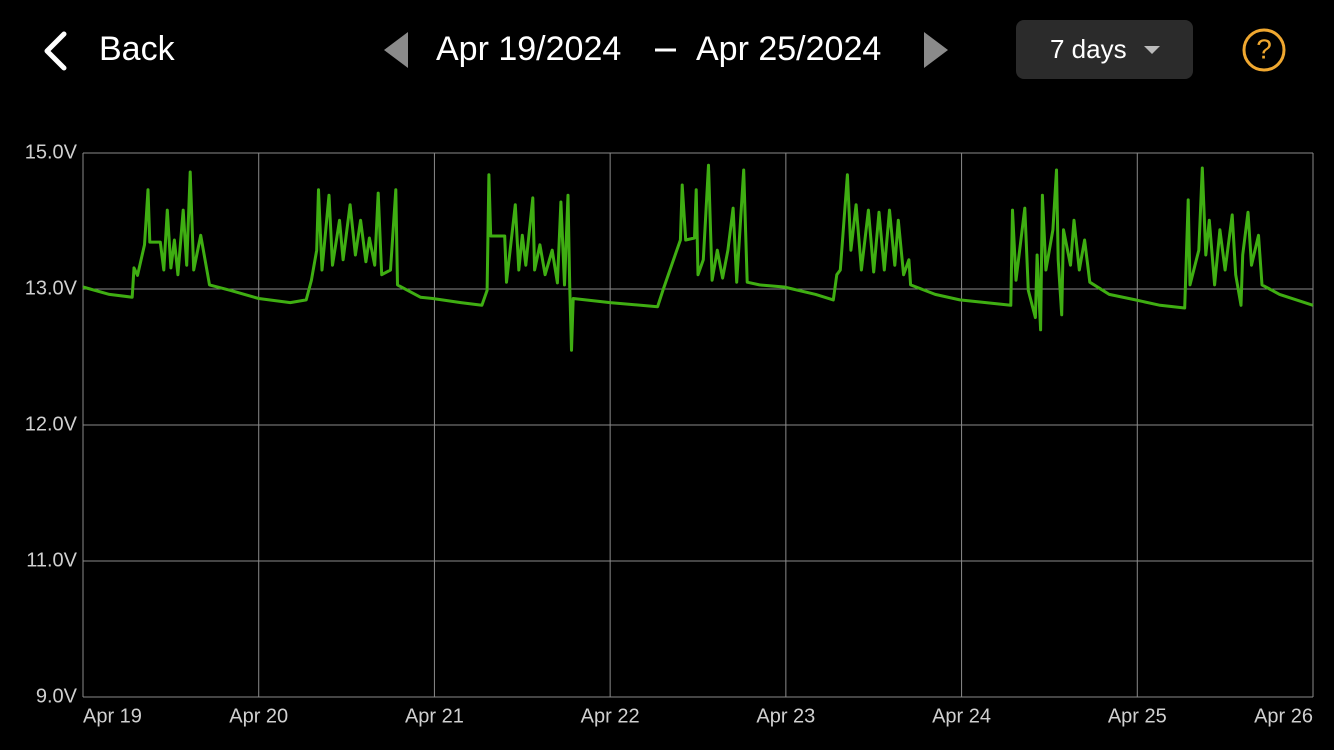  Describe the element at coordinates (610, 716) in the screenshot. I see `x-tick-label: Apr 22` at that location.